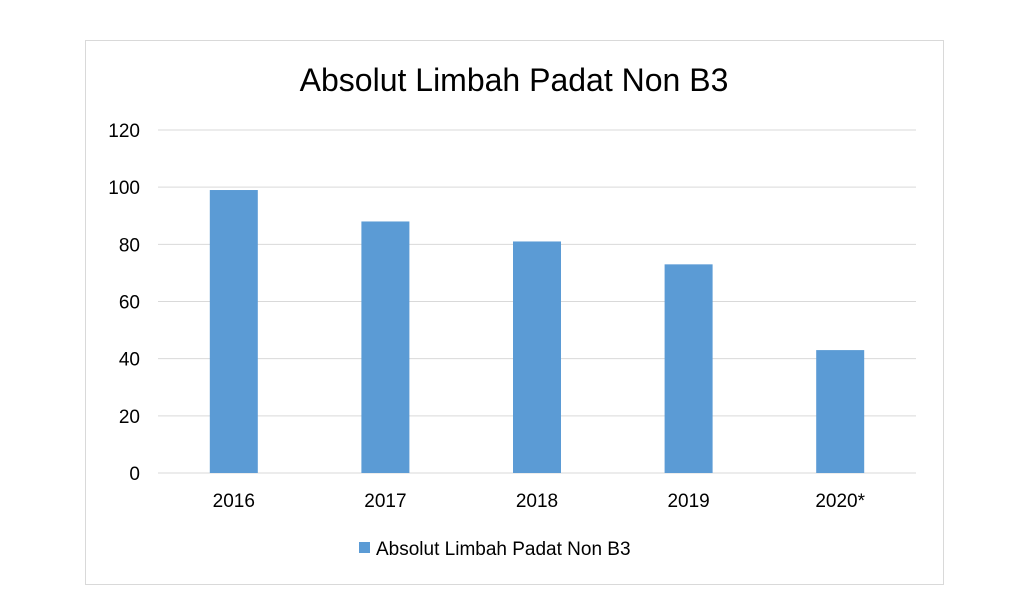  Describe the element at coordinates (233, 331) in the screenshot. I see `bar-2016` at that location.